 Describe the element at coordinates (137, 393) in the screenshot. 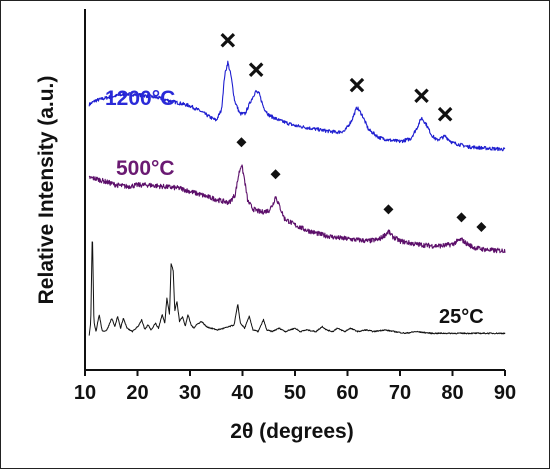

I see `x-tick-label: 20` at that location.